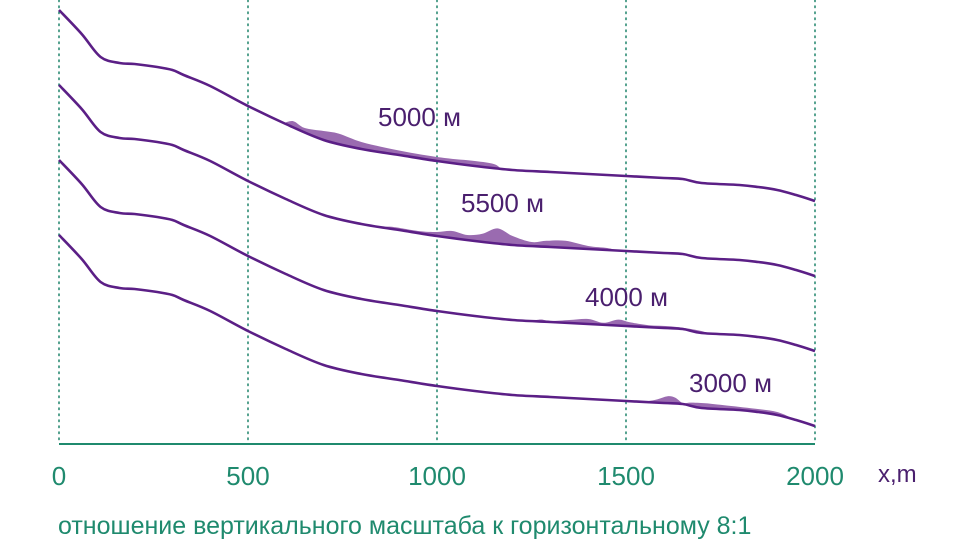 The width and height of the screenshot is (972, 547). Describe the element at coordinates (59, 476) in the screenshot. I see `x-tick-label-0: 0` at that location.